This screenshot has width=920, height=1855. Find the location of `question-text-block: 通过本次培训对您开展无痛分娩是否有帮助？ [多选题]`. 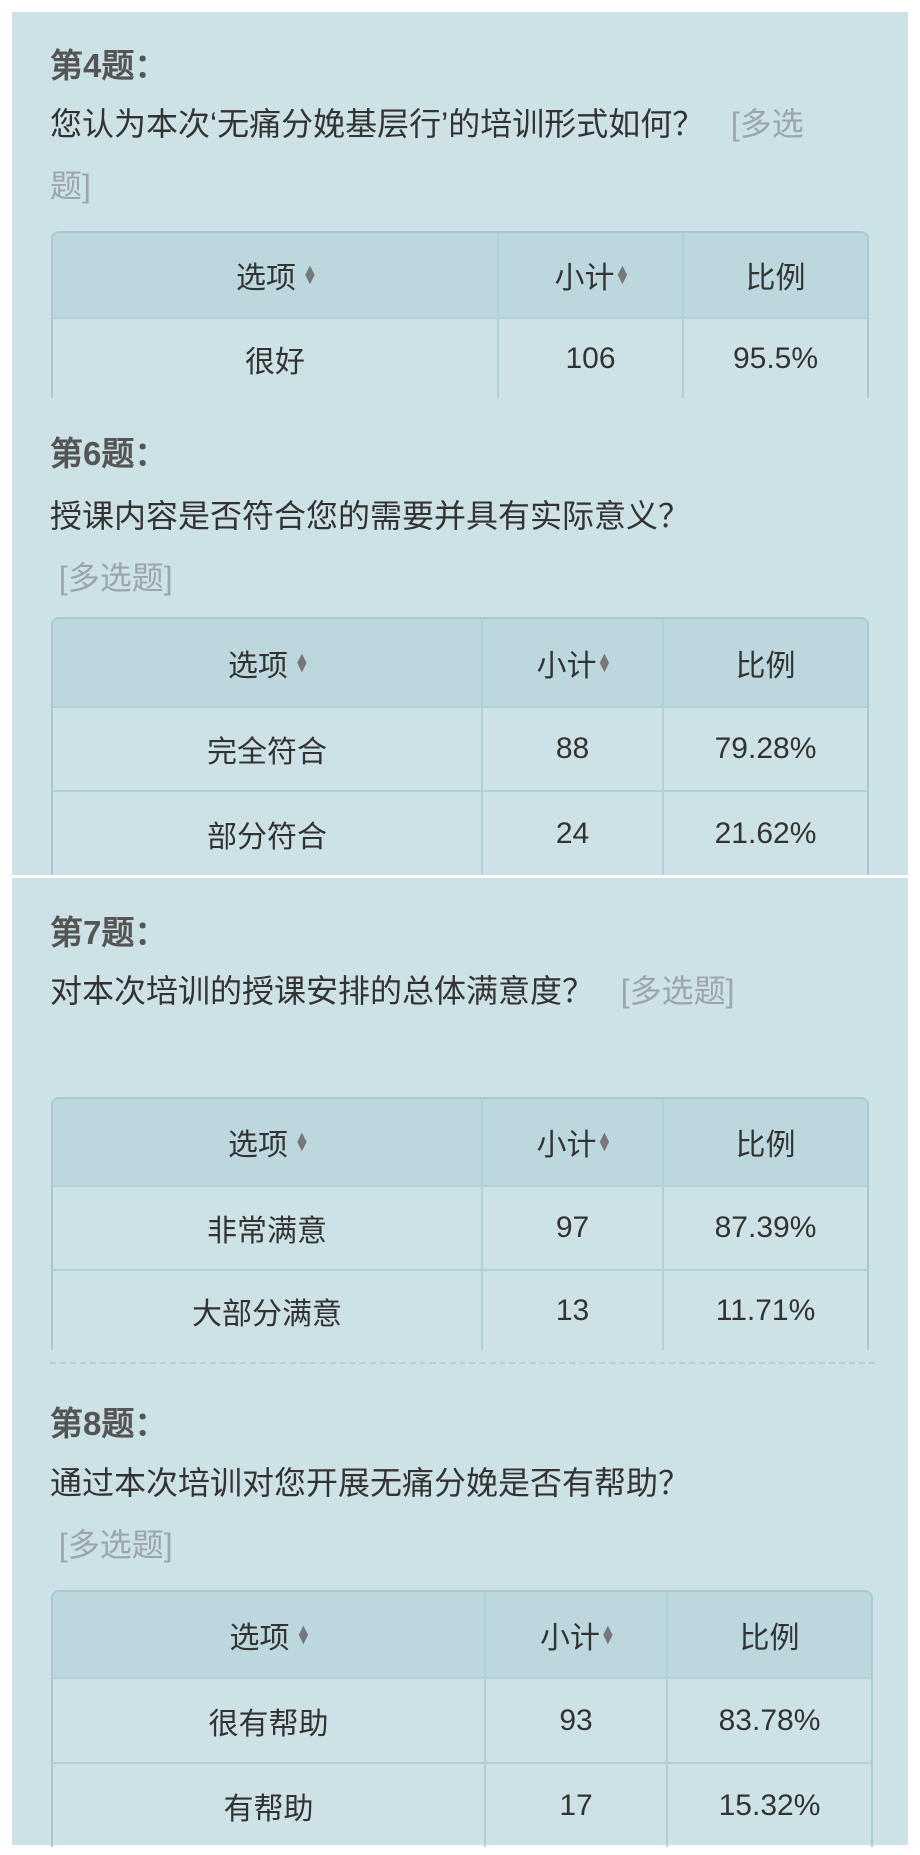

question-text-block: 通过本次培训对您开展无痛分娩是否有帮助？ [多选题] is located at coordinates (450, 1514).